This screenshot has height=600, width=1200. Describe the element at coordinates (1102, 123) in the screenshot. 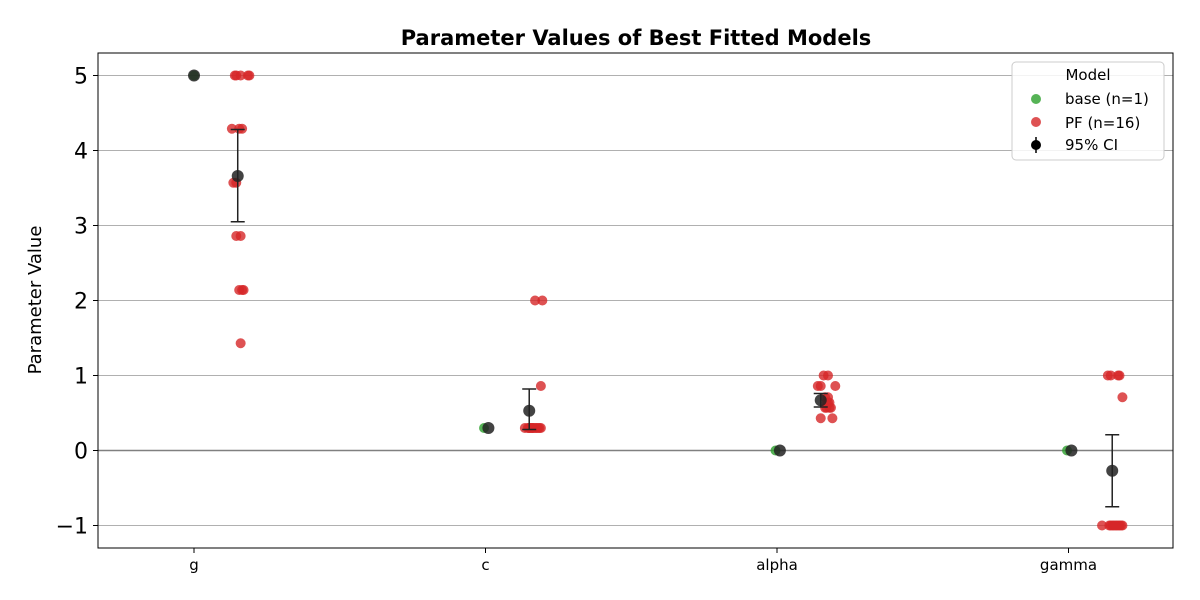

I see `legend-label-pf: PF (n=16)` at that location.